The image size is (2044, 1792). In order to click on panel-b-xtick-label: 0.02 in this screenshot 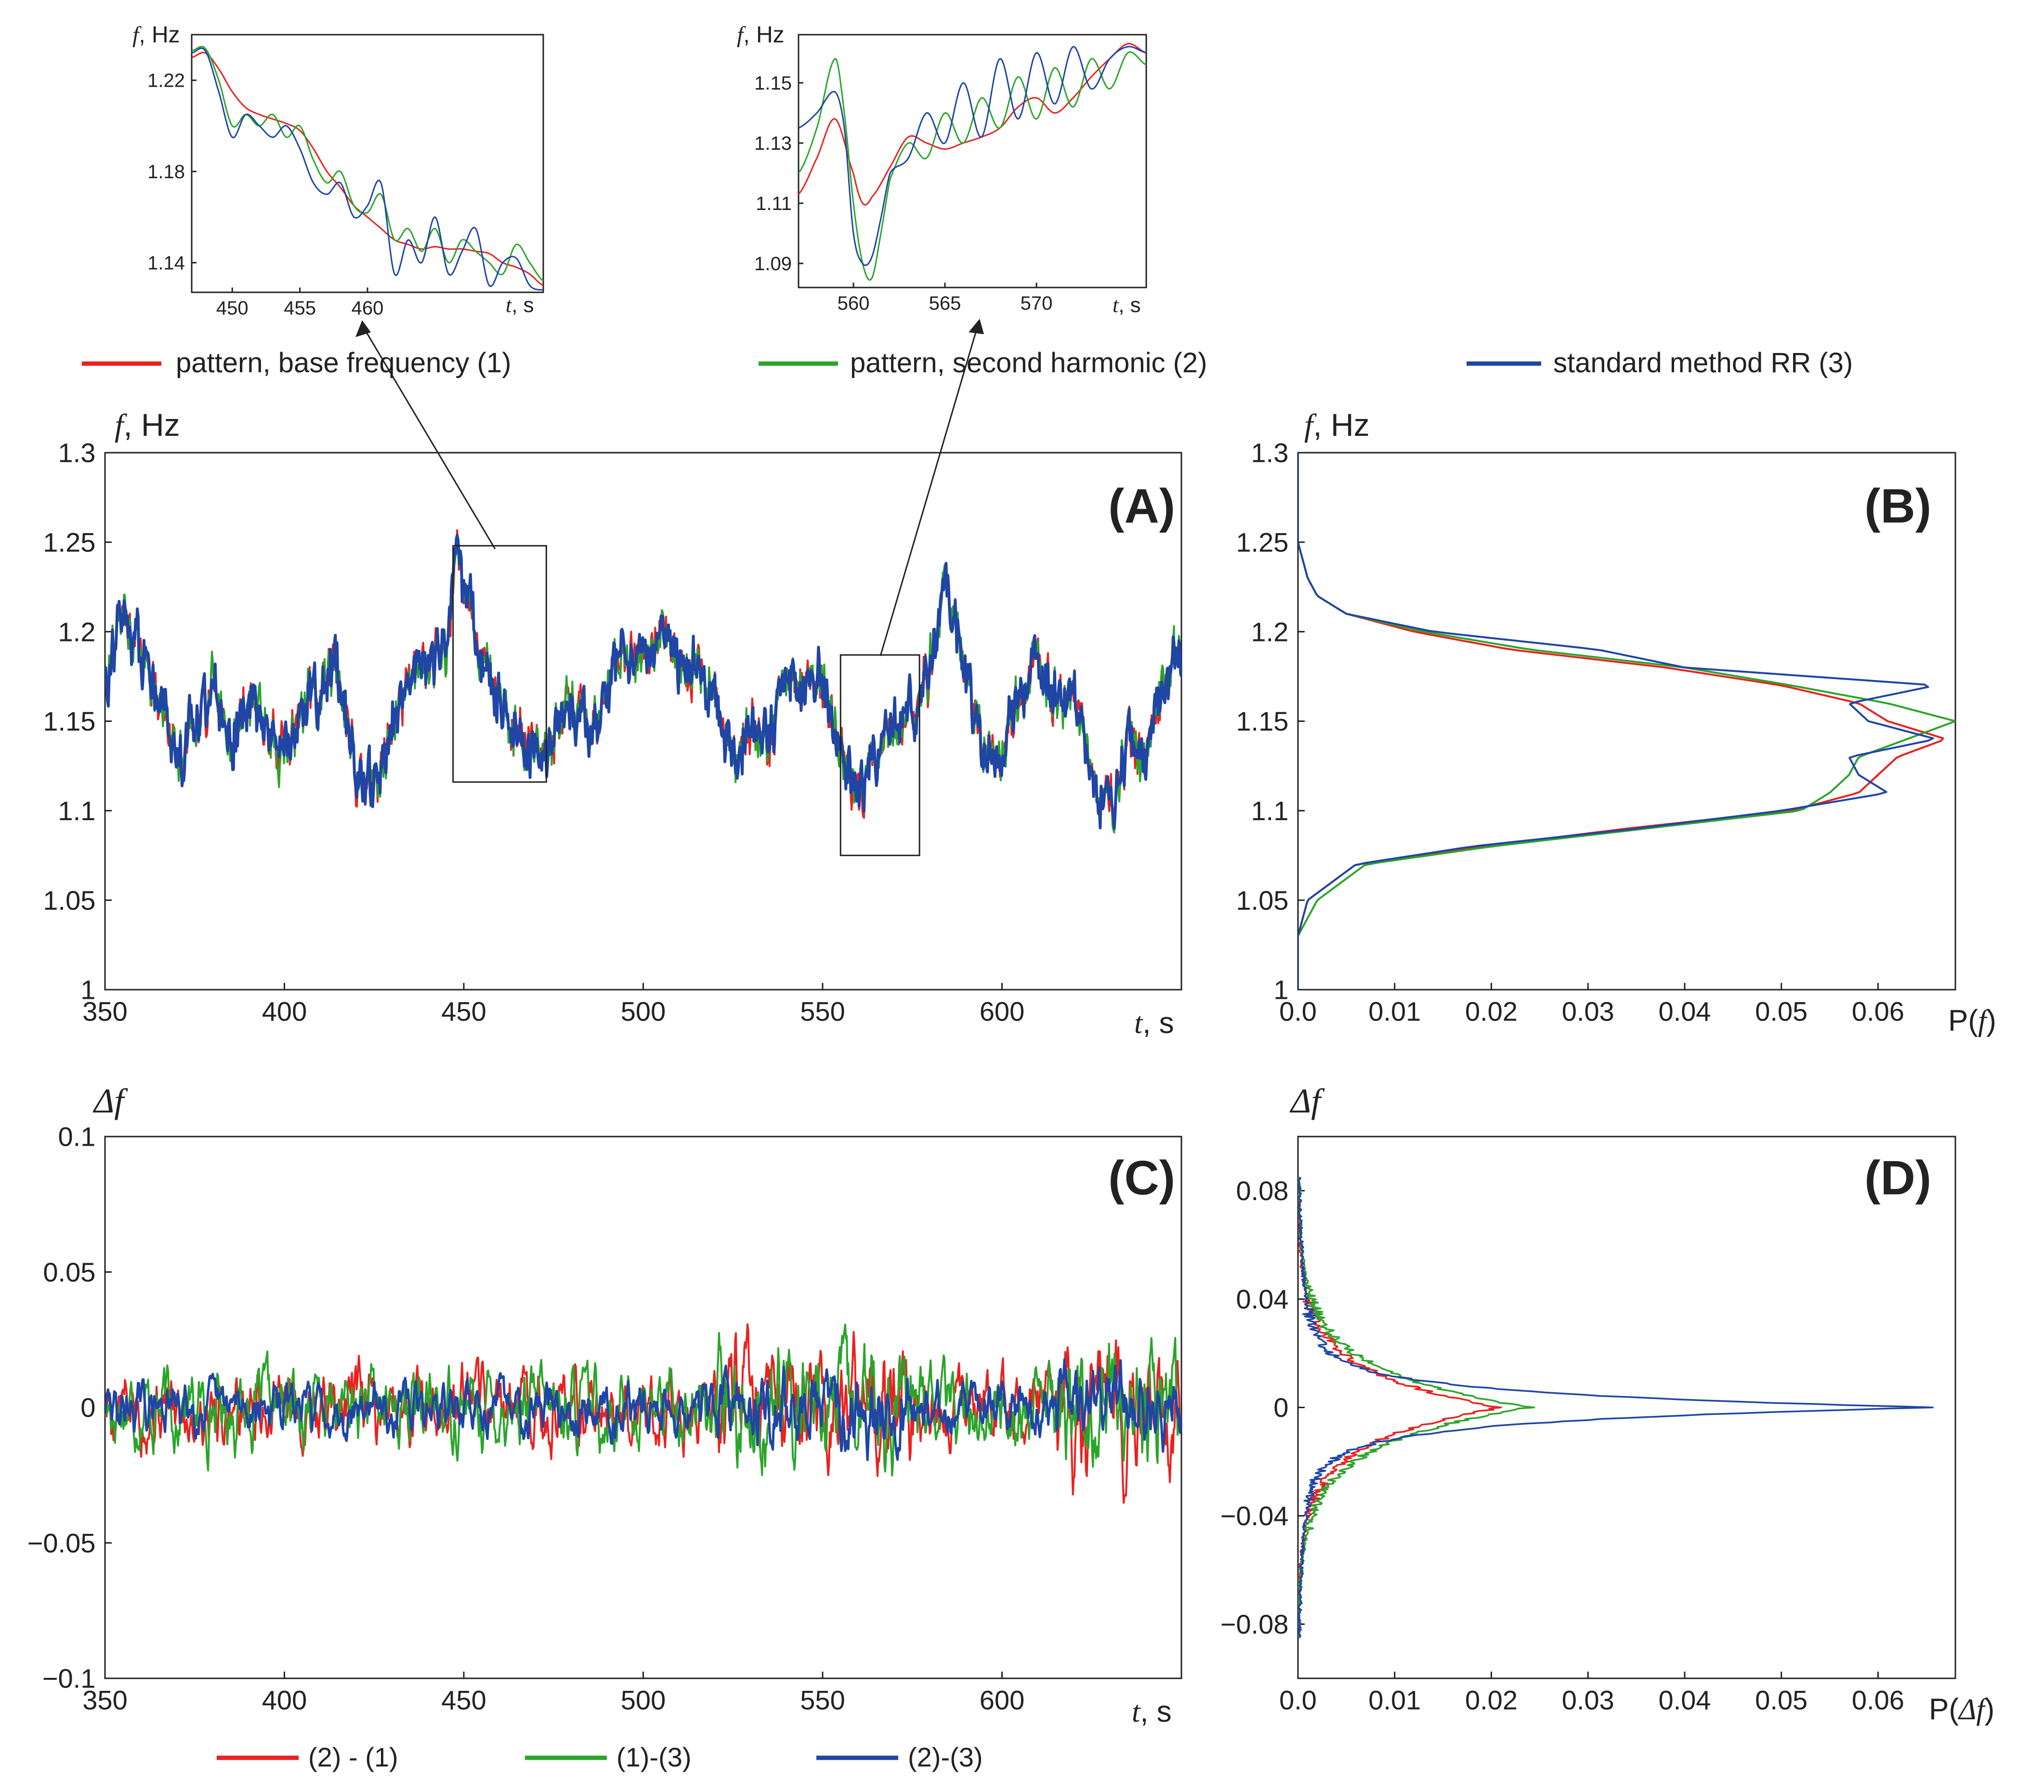, I will do `click(1491, 1011)`.